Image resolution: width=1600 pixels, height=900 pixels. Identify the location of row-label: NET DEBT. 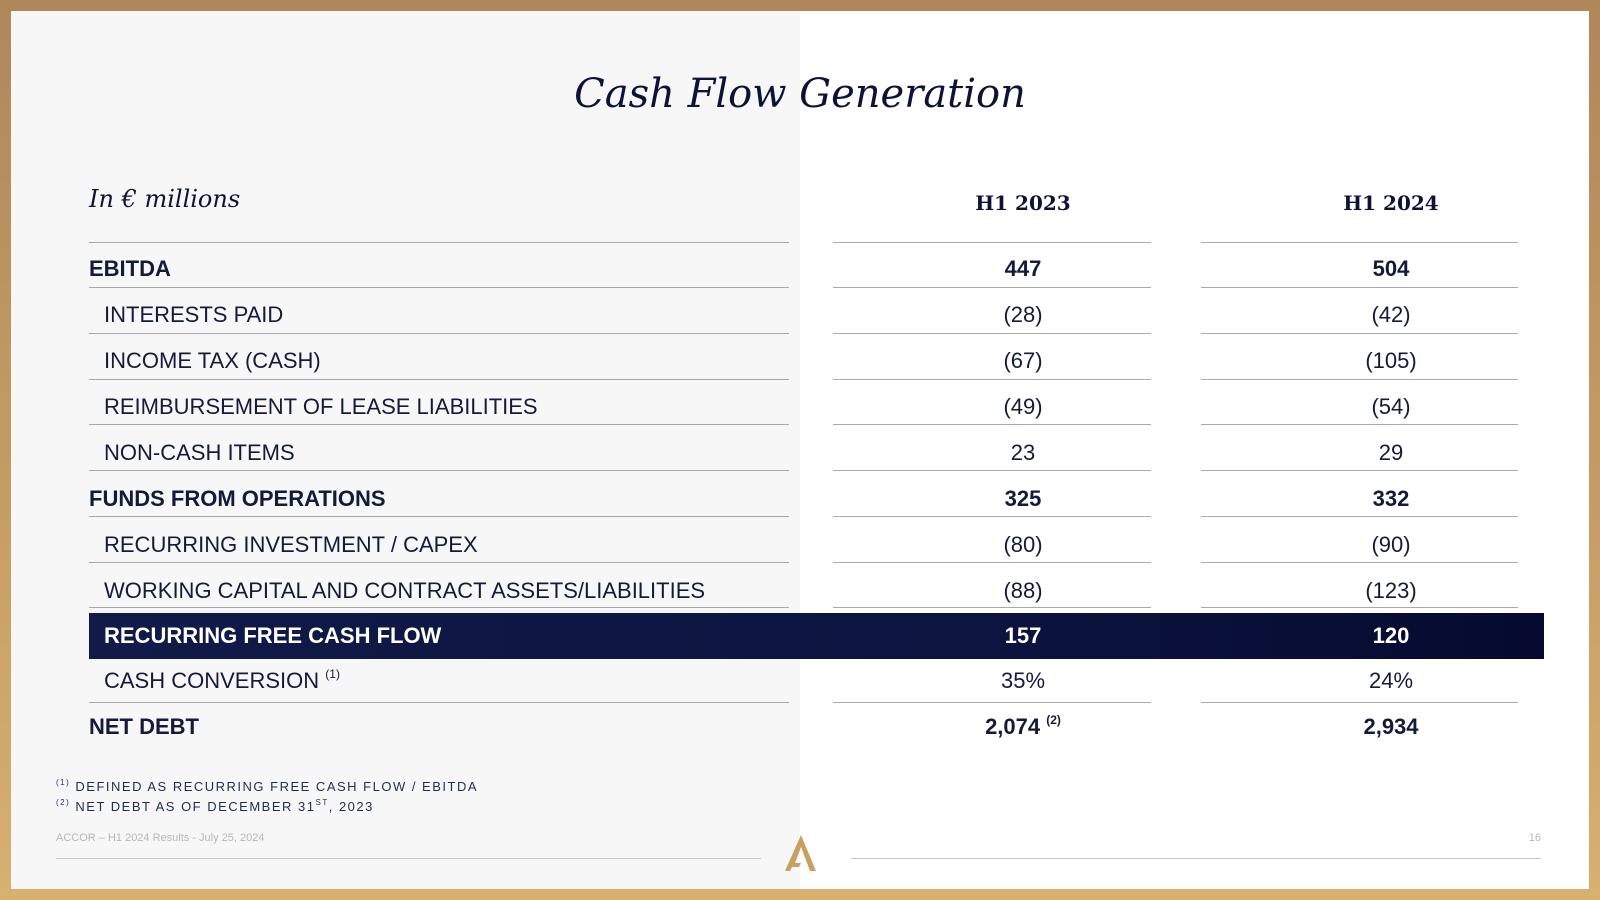
(144, 726).